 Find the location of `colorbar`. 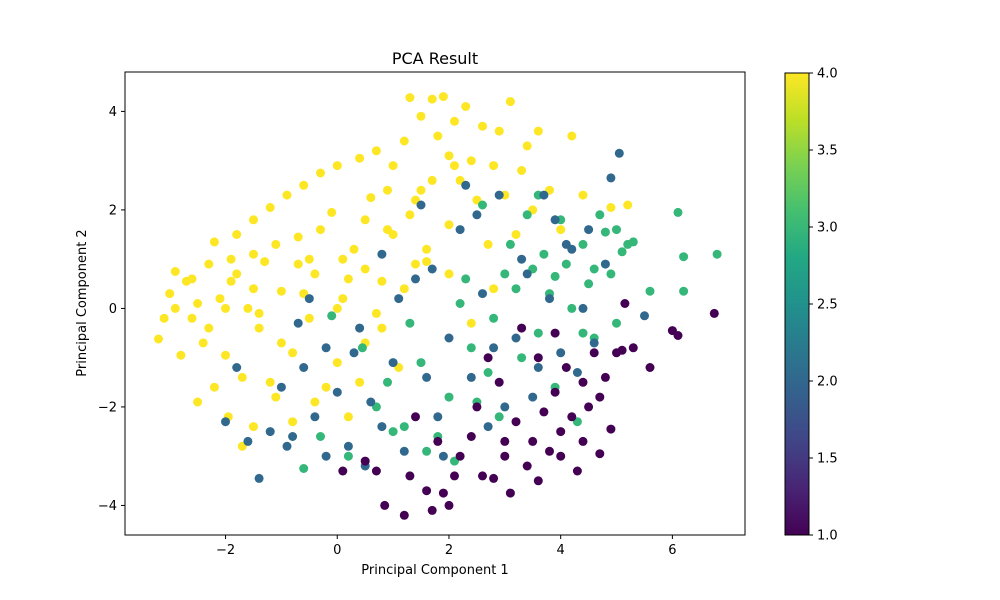

colorbar is located at coordinates (797, 304).